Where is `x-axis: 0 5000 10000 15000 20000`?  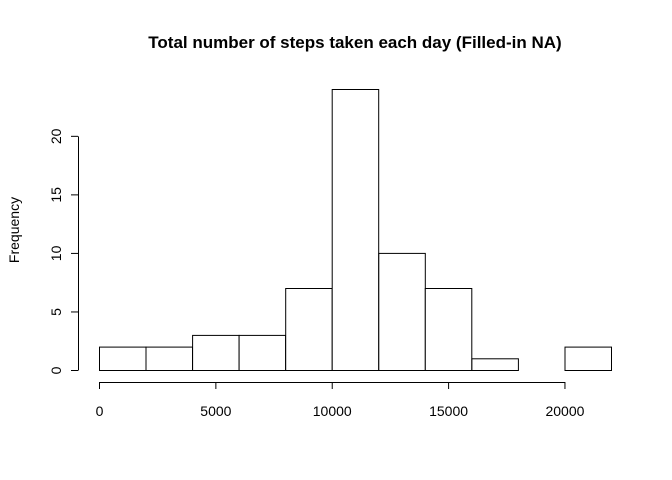 x-axis: 0 5000 10000 15000 20000 is located at coordinates (340, 400).